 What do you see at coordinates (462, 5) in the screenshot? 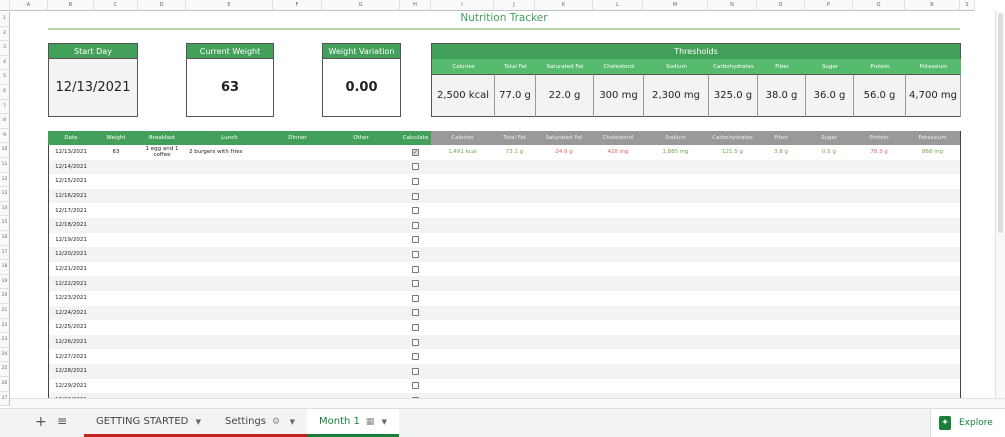
I see `column-header: I` at bounding box center [462, 5].